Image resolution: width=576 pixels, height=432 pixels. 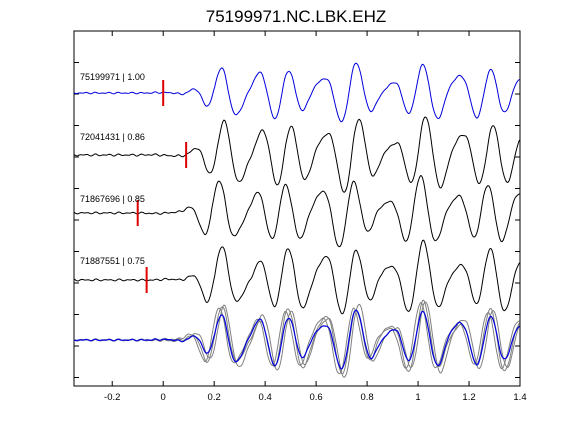 What do you see at coordinates (265, 397) in the screenshot?
I see `x-tick-label: 0.4` at bounding box center [265, 397].